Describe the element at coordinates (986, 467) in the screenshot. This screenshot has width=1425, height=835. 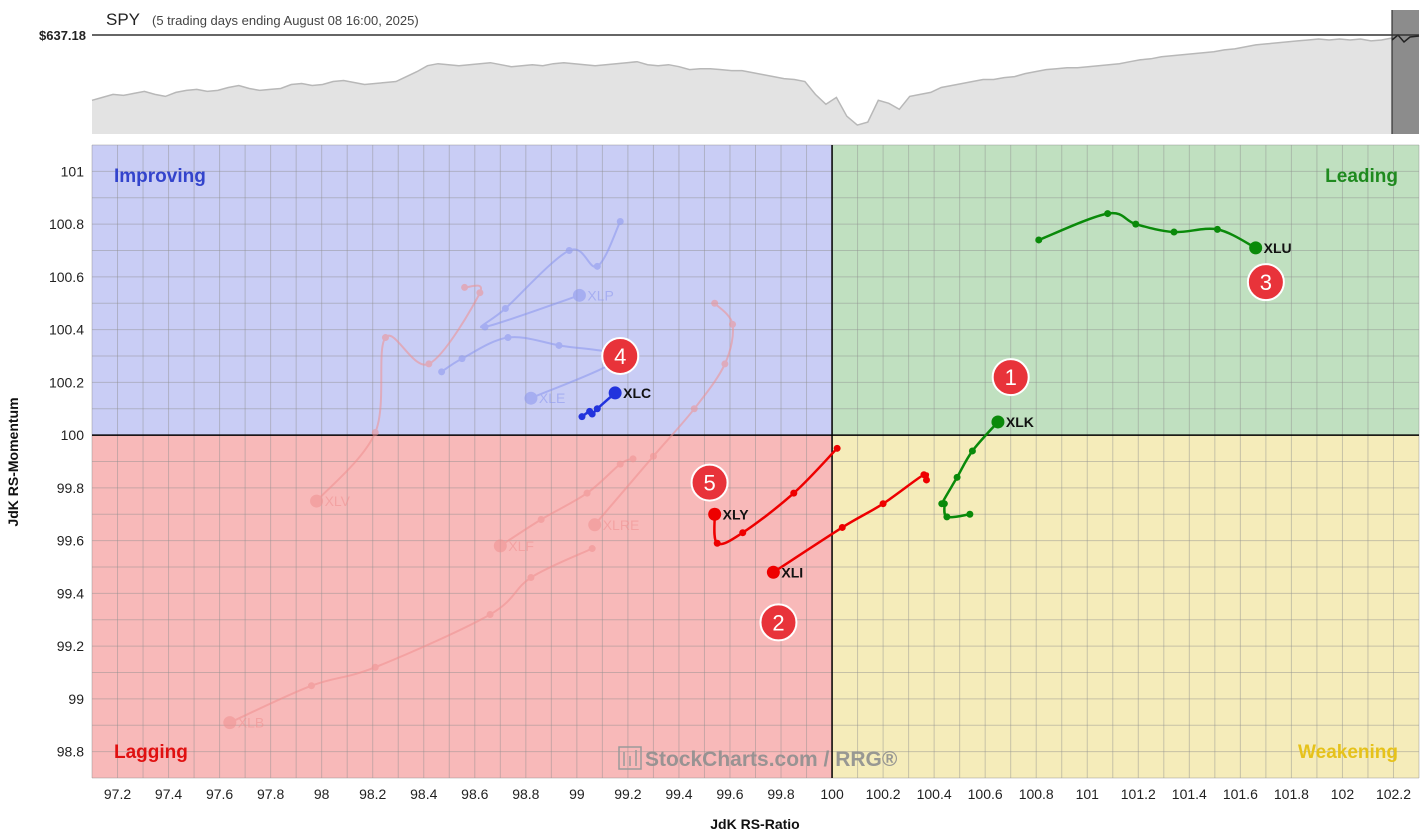
I see `series-xlk: XLK` at that location.